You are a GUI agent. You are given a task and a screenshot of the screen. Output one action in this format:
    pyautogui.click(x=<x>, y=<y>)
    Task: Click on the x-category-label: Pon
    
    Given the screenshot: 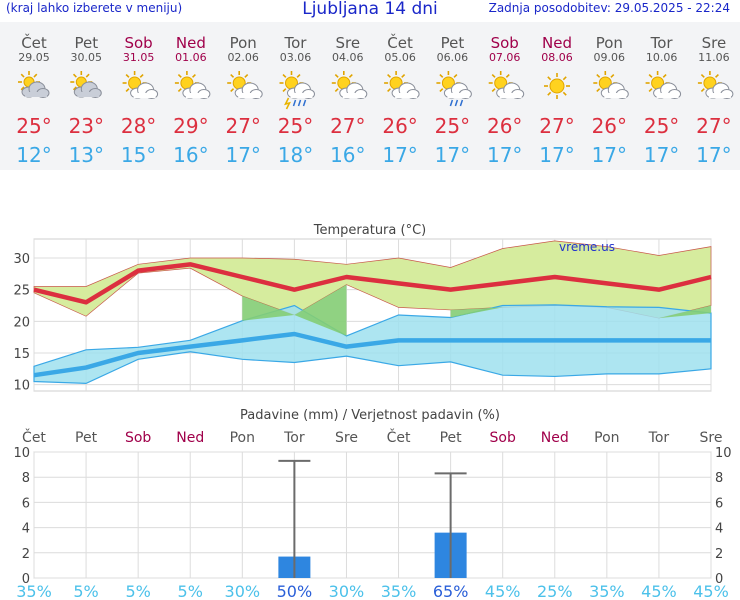 What is the action you would take?
    pyautogui.click(x=242, y=438)
    